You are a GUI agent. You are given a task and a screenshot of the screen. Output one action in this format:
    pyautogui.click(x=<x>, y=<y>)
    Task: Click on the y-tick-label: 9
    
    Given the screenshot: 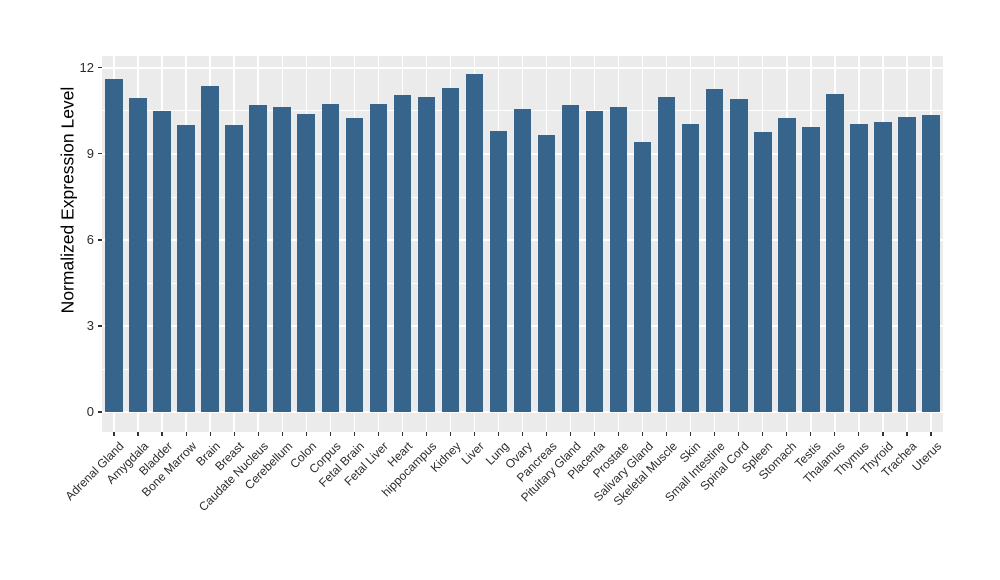 What is the action you would take?
    pyautogui.click(x=90, y=153)
    